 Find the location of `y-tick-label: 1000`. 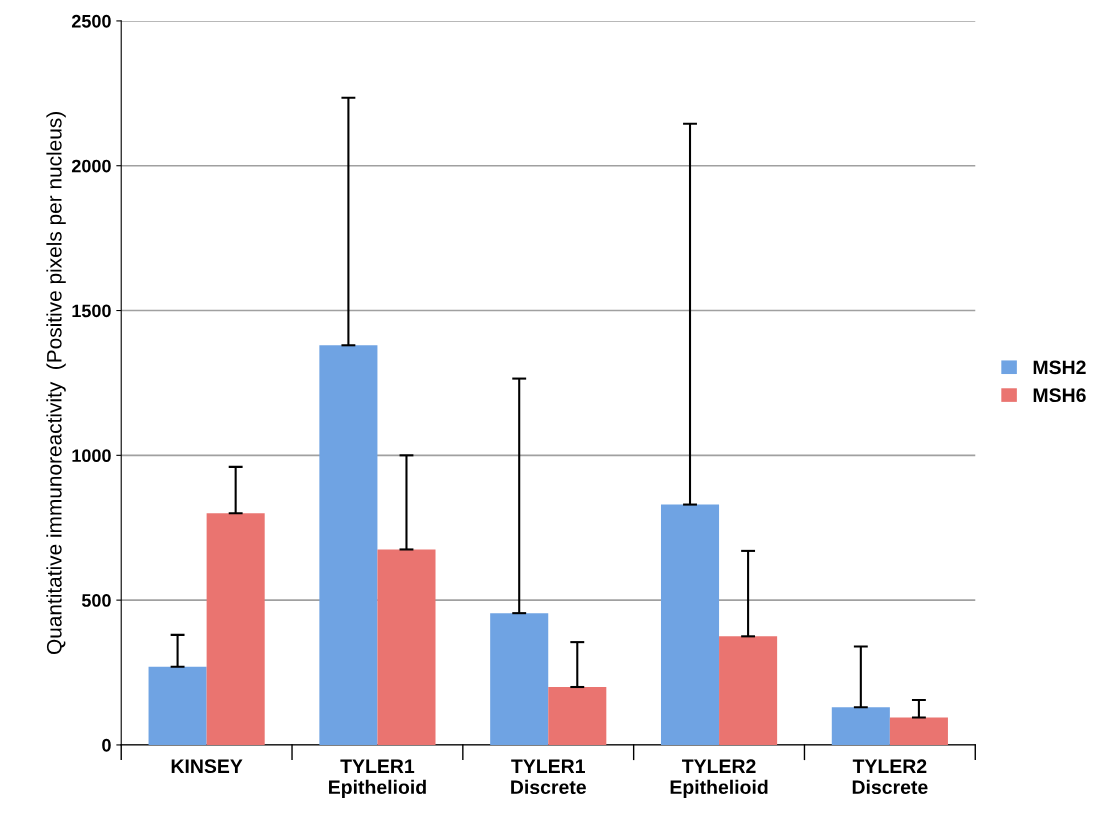

y-tick-label: 1000 is located at coordinates (91, 456).